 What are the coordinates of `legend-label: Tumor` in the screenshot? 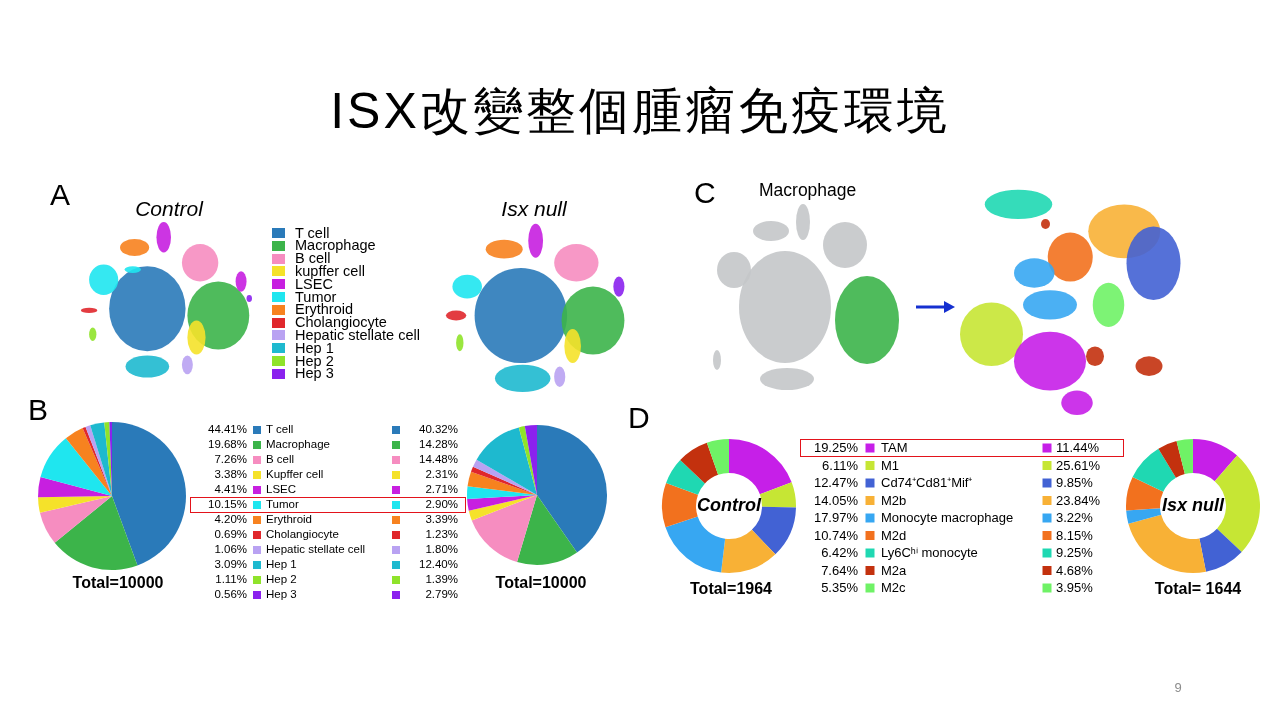 It's located at (282, 504).